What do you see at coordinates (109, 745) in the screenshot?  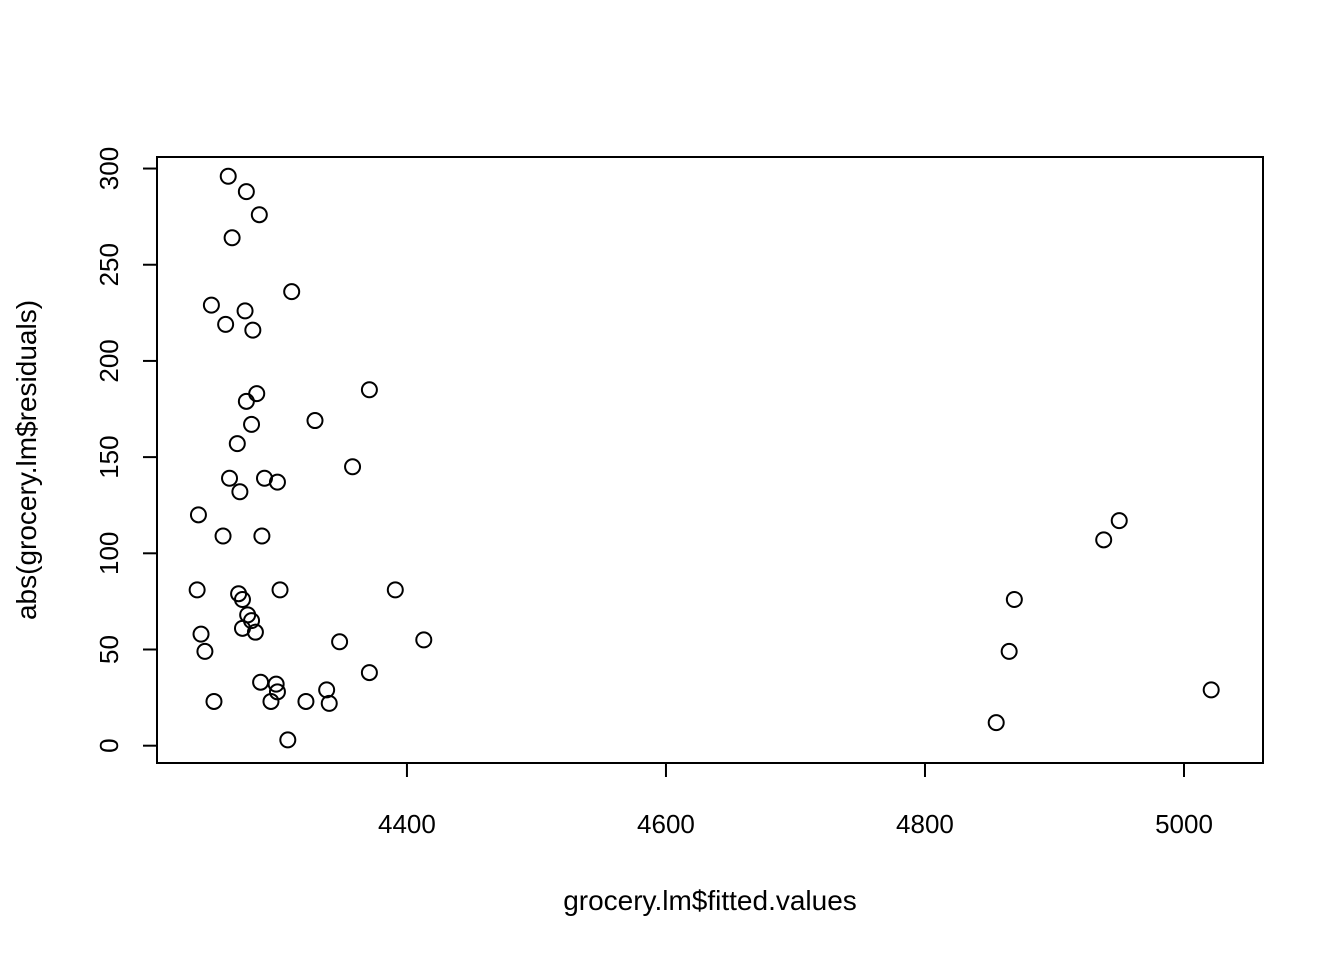 I see `y-tick-label: 0` at bounding box center [109, 745].